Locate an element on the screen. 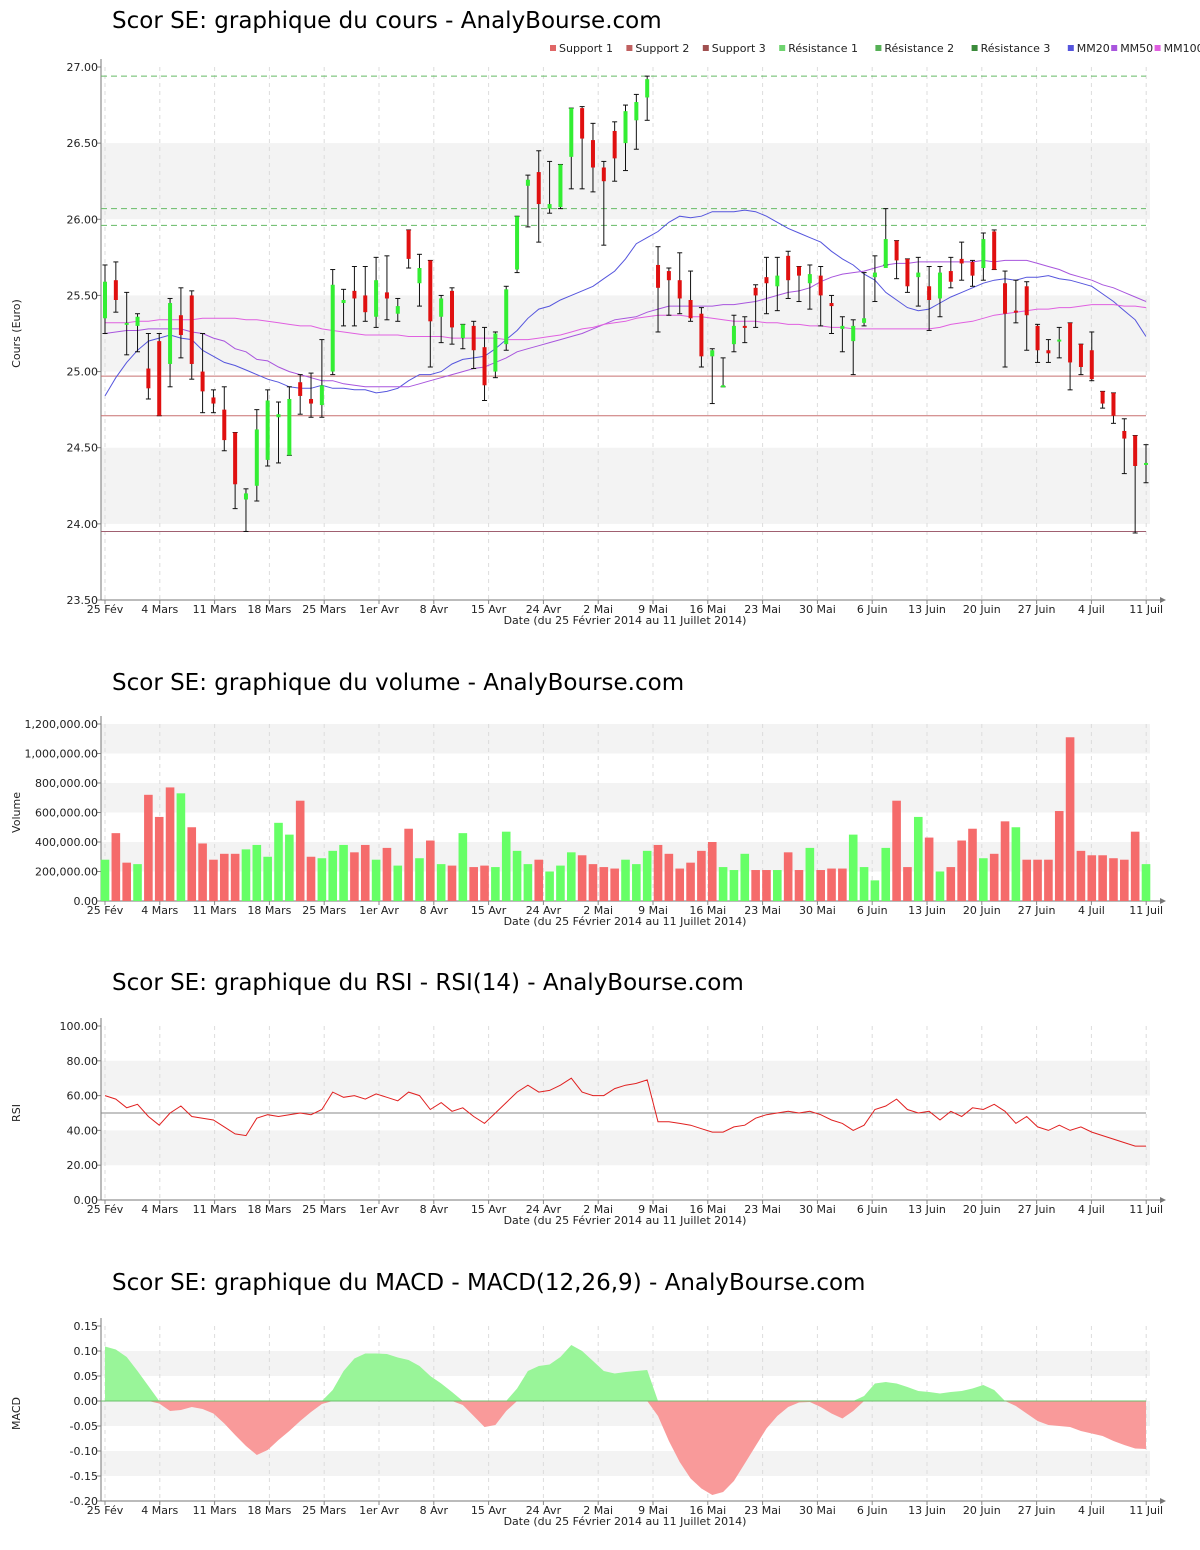  rsi-ytick-label: 100.00 is located at coordinates (79, 1026).